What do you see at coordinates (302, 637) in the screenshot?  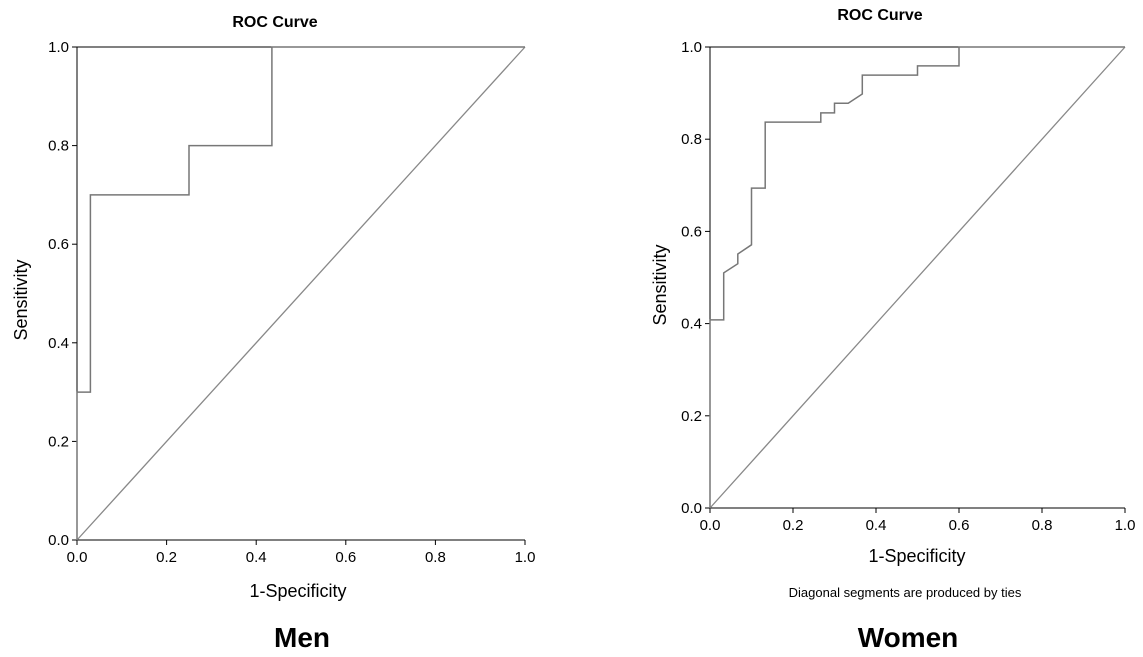 I see `group-label: Men` at bounding box center [302, 637].